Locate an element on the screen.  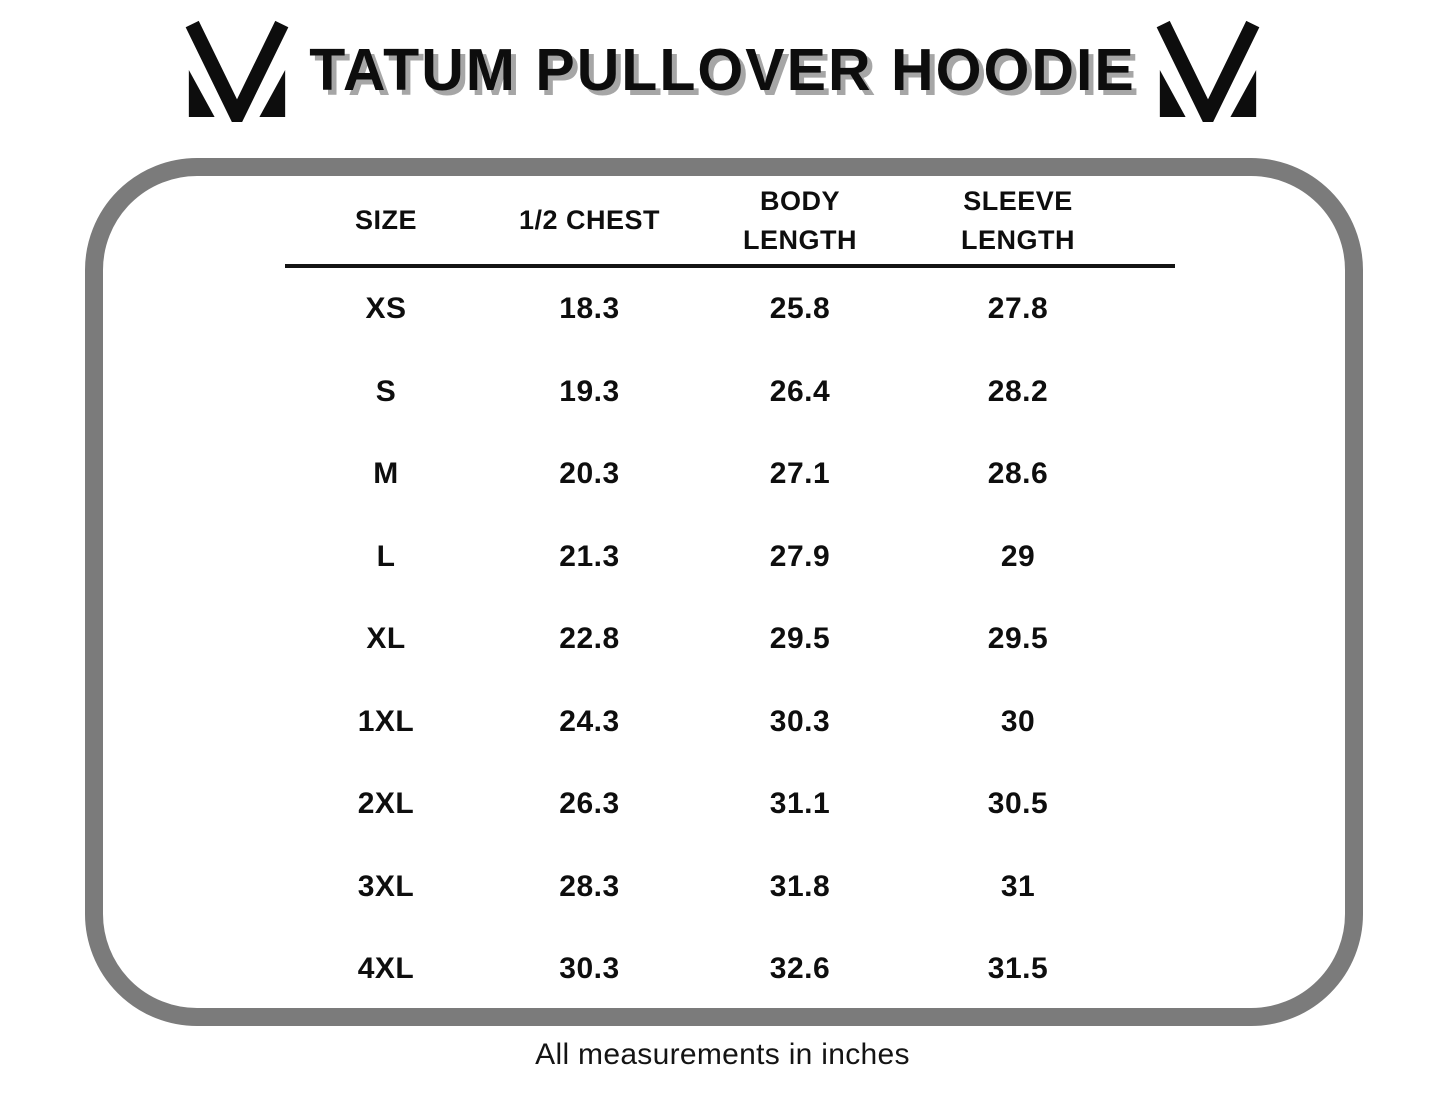
body-length-cell: 32.6 is located at coordinates (800, 969).